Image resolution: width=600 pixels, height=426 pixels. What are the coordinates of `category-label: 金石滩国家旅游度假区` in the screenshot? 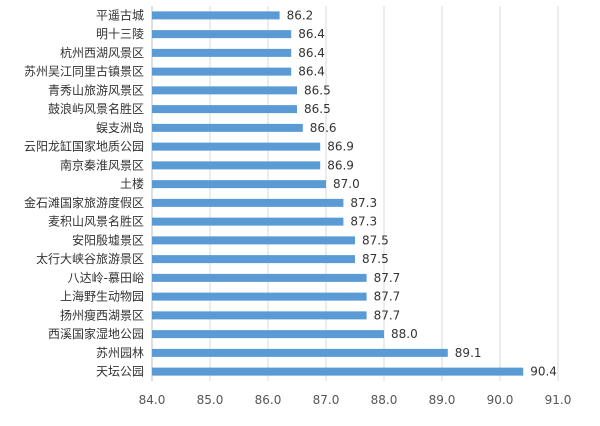 It's located at (84, 202).